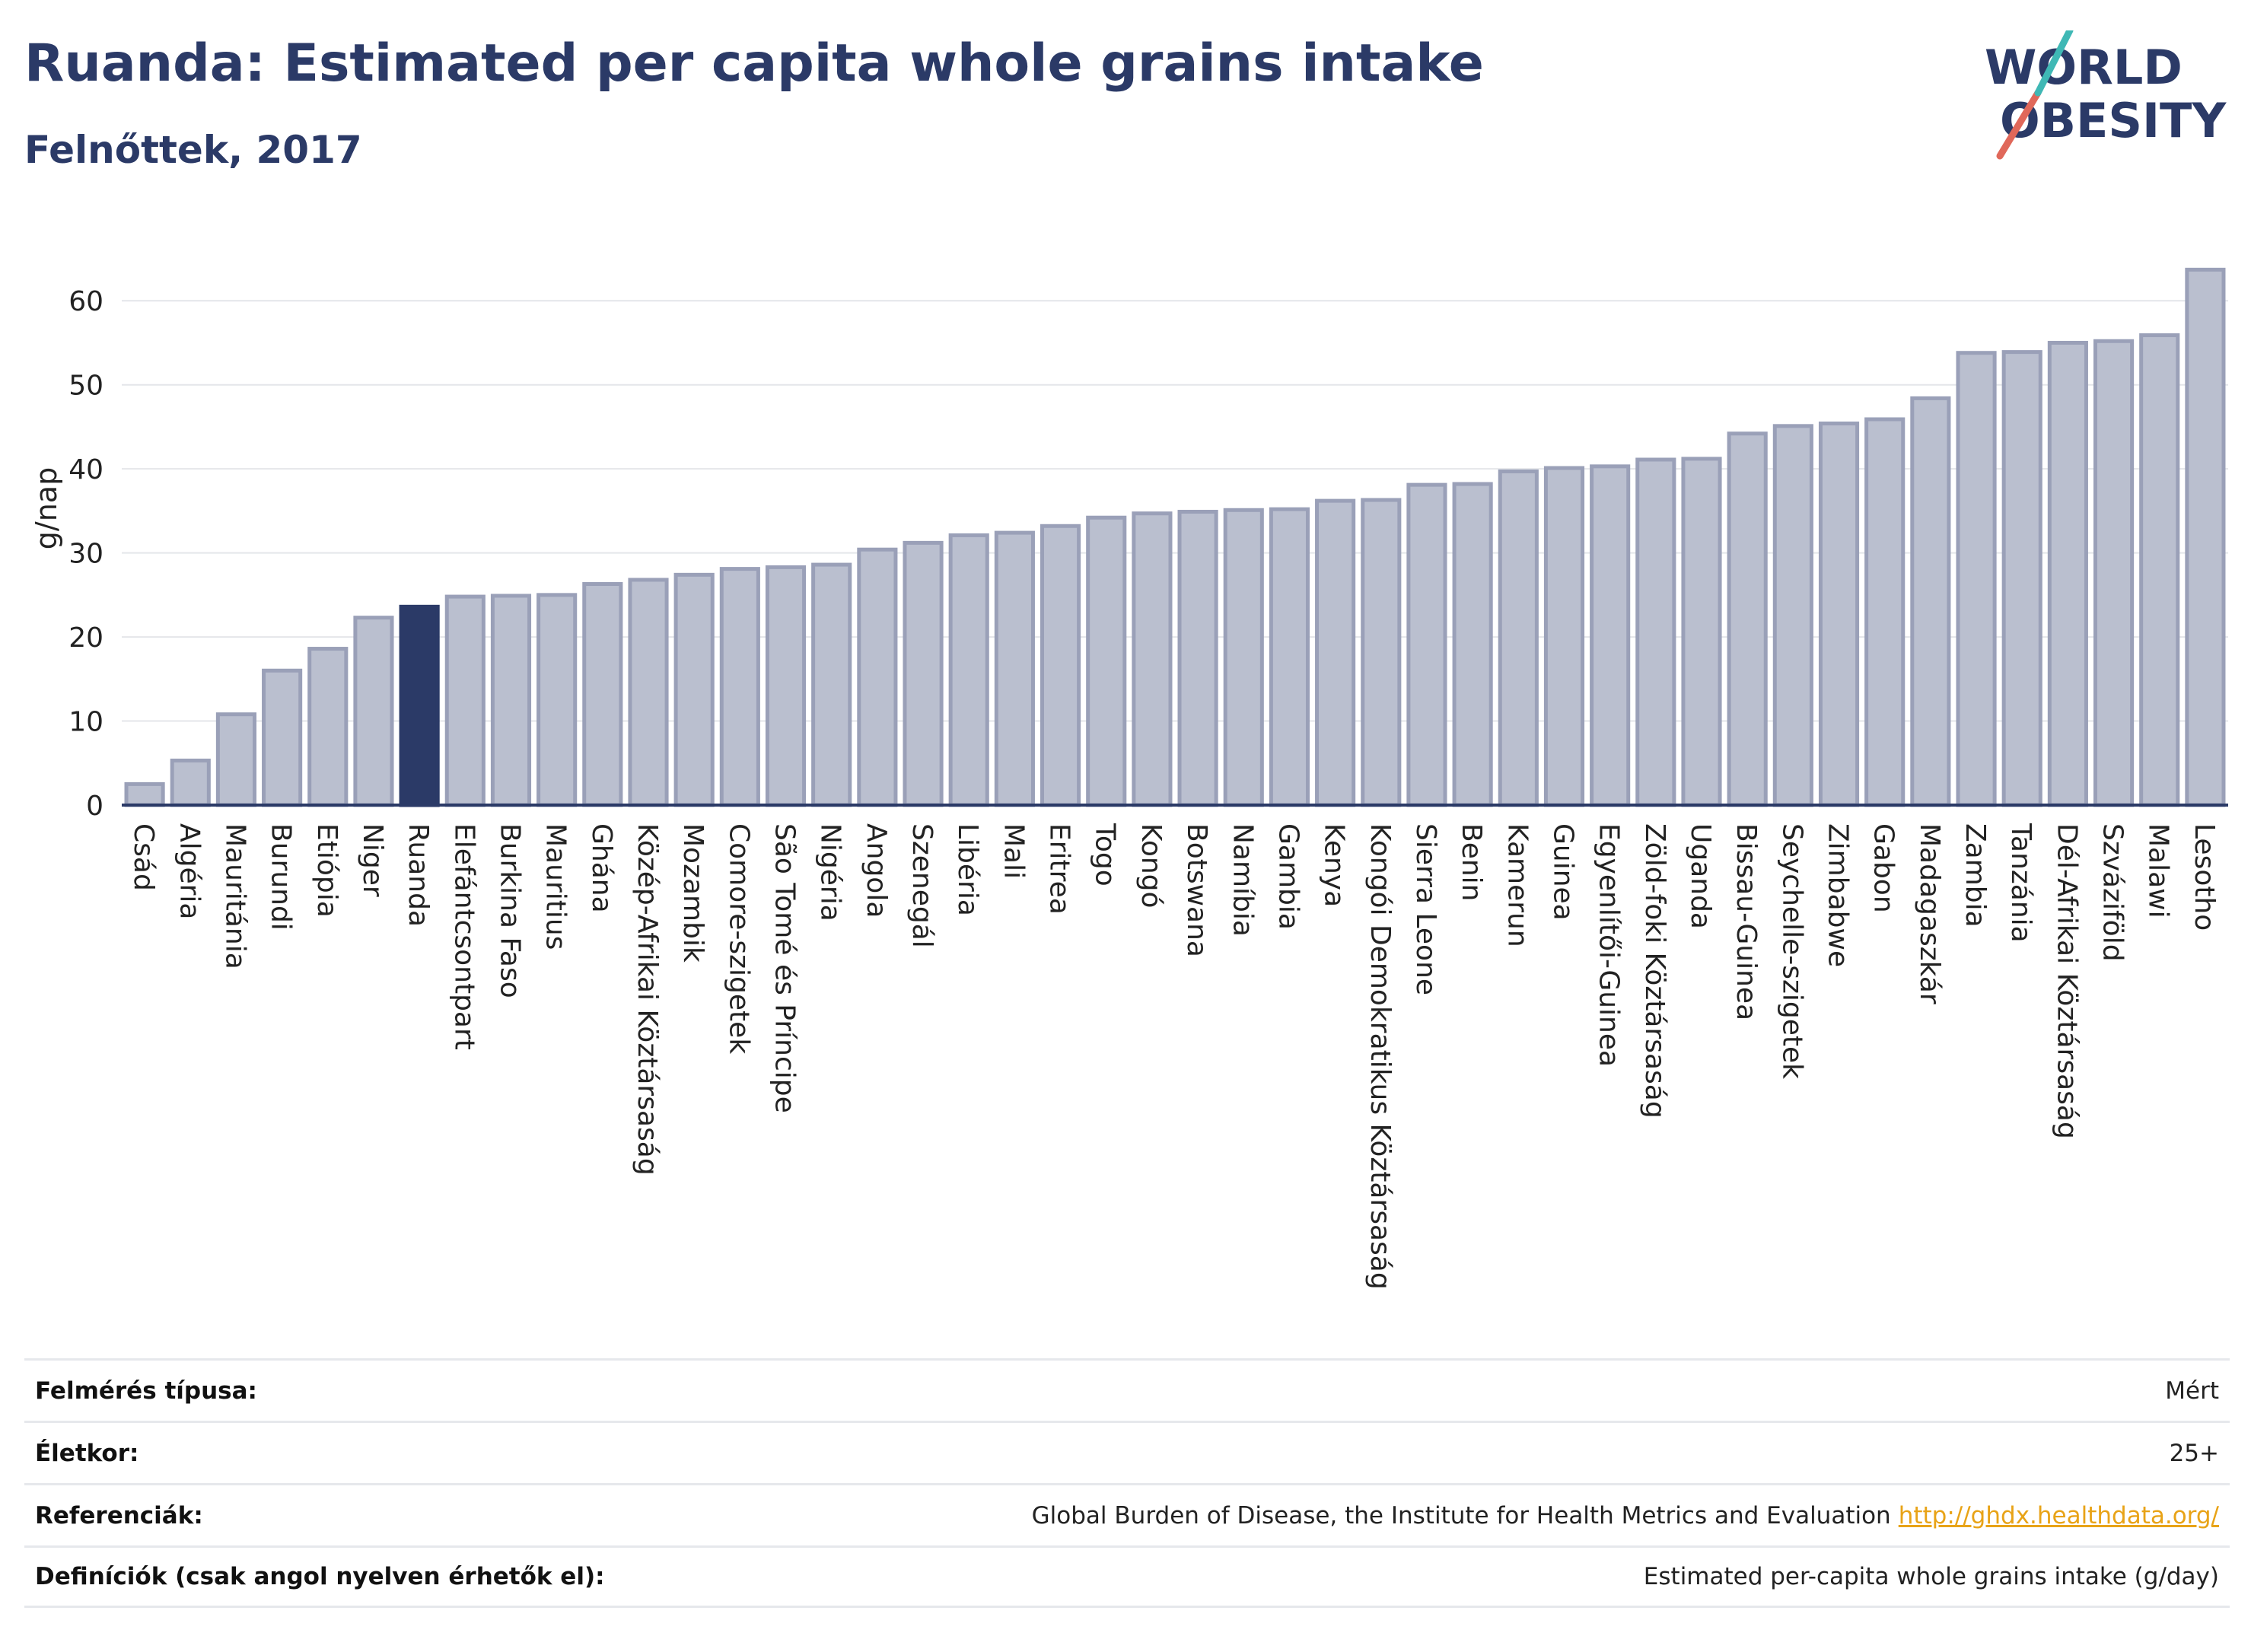 This screenshot has width=2251, height=1652. I want to click on y-tick-label: 50, so click(85, 386).